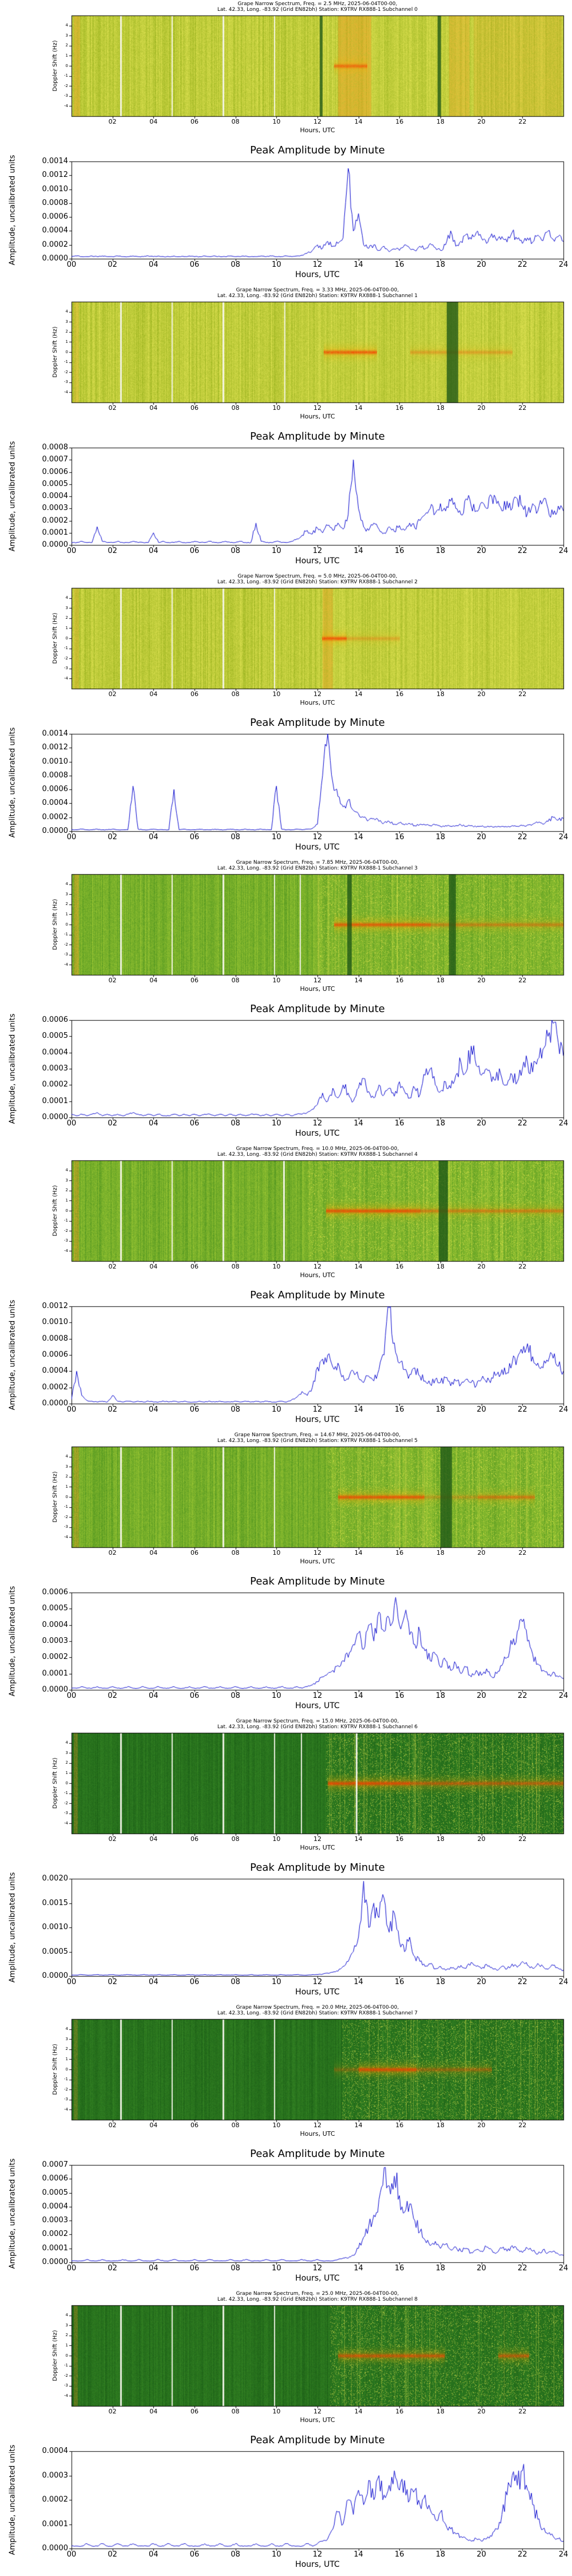  Describe the element at coordinates (55, 217) in the screenshot. I see `line-chart-y-tick-label: 0.0006` at that location.